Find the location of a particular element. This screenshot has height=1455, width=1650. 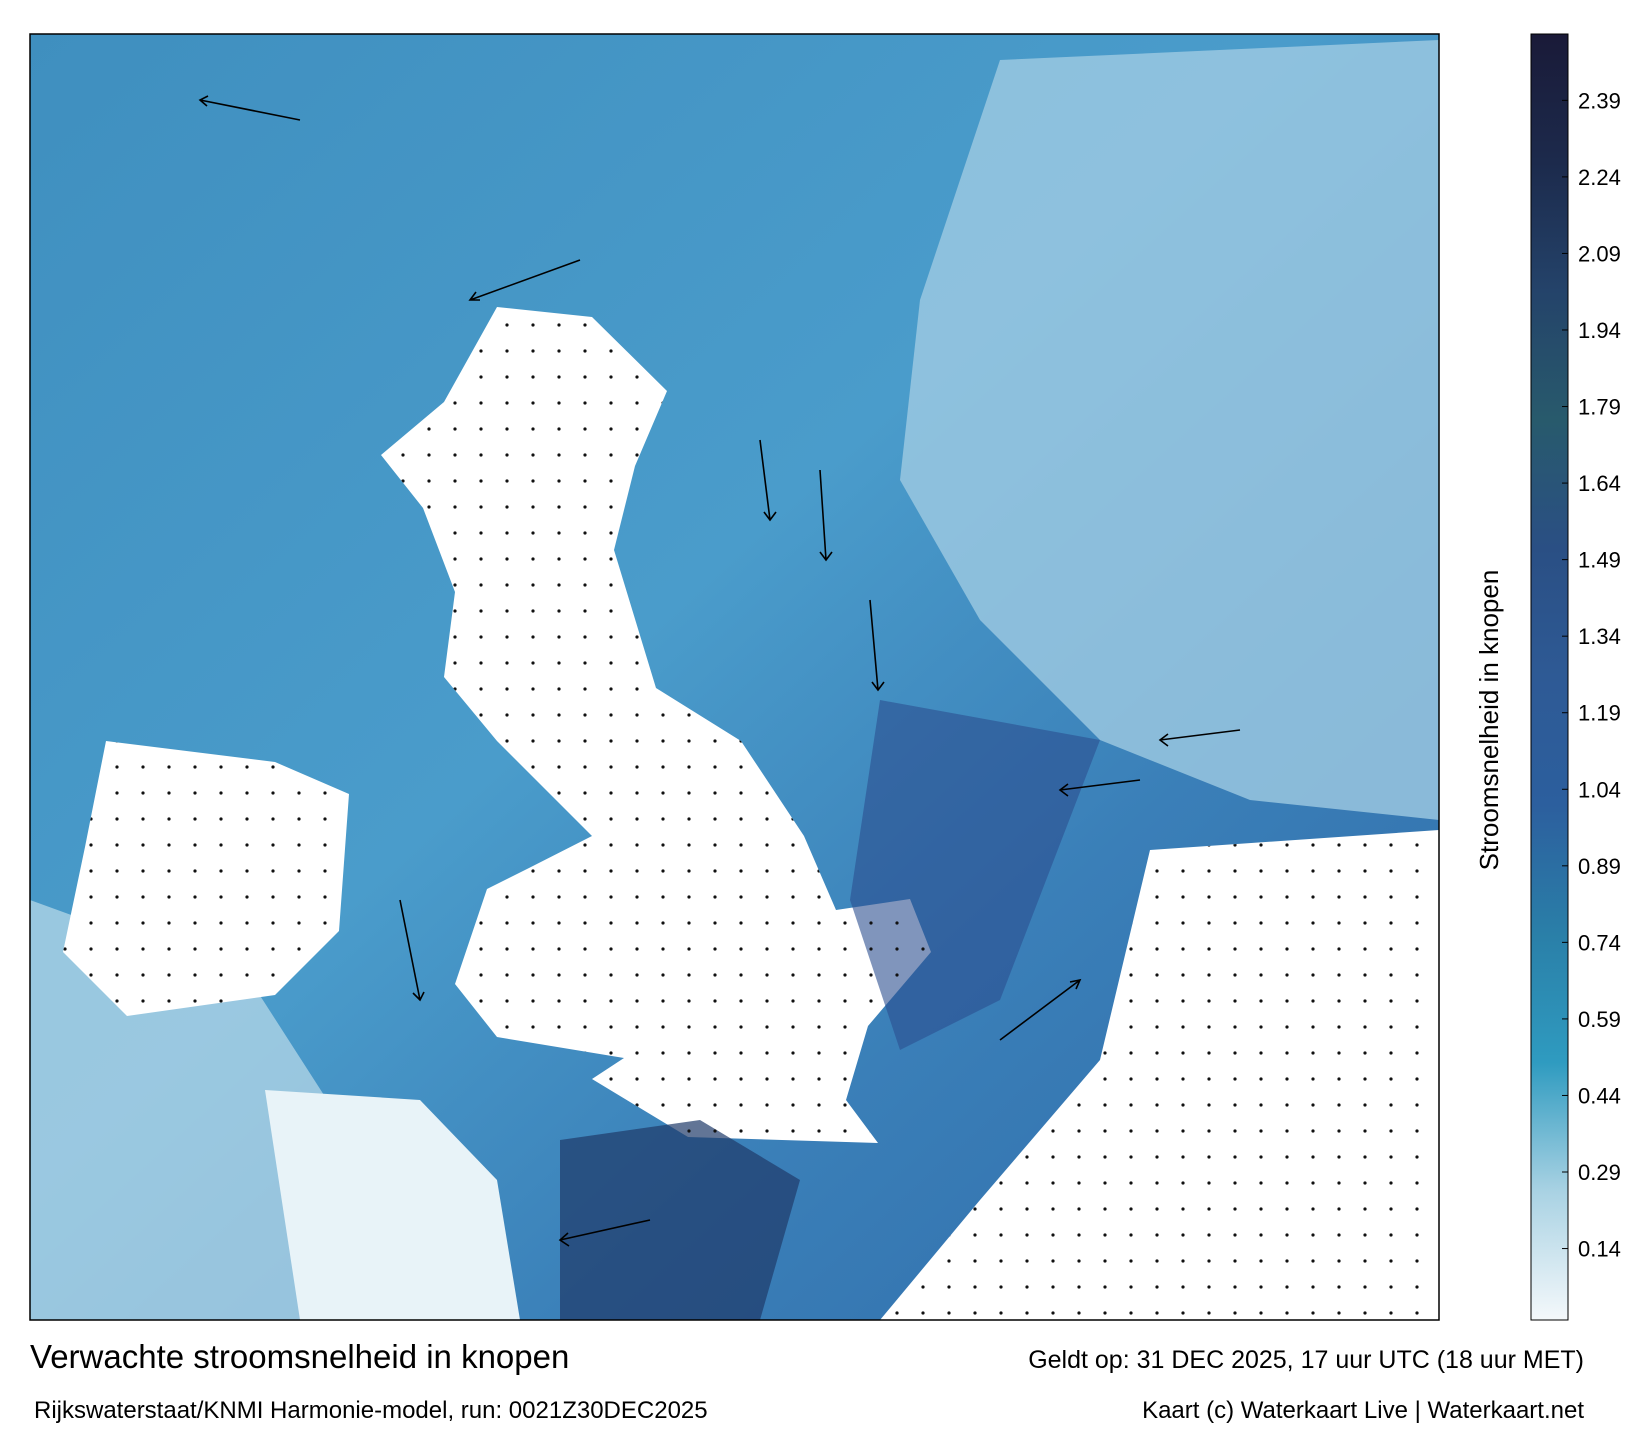

colorbar-tick-label: 1.34 is located at coordinates (1599, 636).